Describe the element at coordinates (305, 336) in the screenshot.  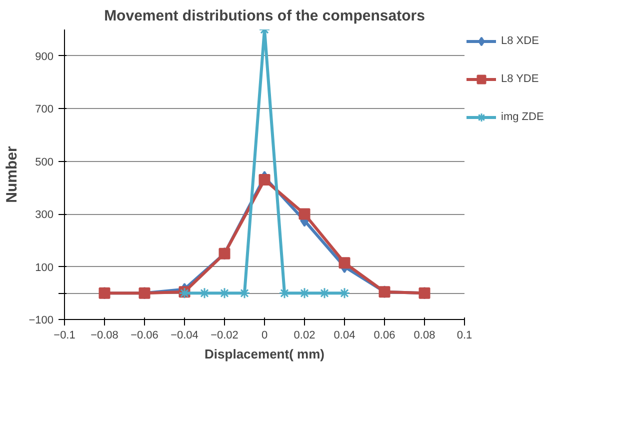
I see `x-tick-label: 0.02` at that location.